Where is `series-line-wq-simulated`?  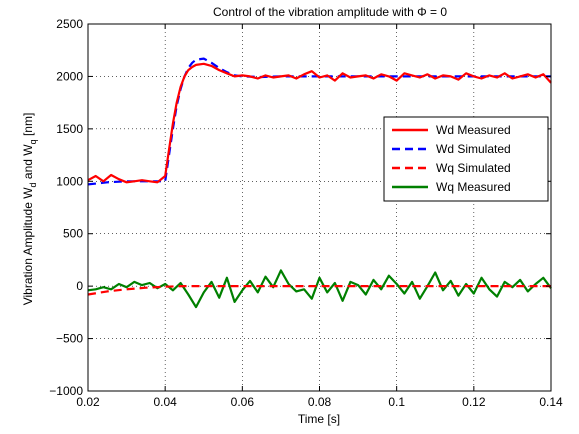
series-line-wq-simulated is located at coordinates (319, 290).